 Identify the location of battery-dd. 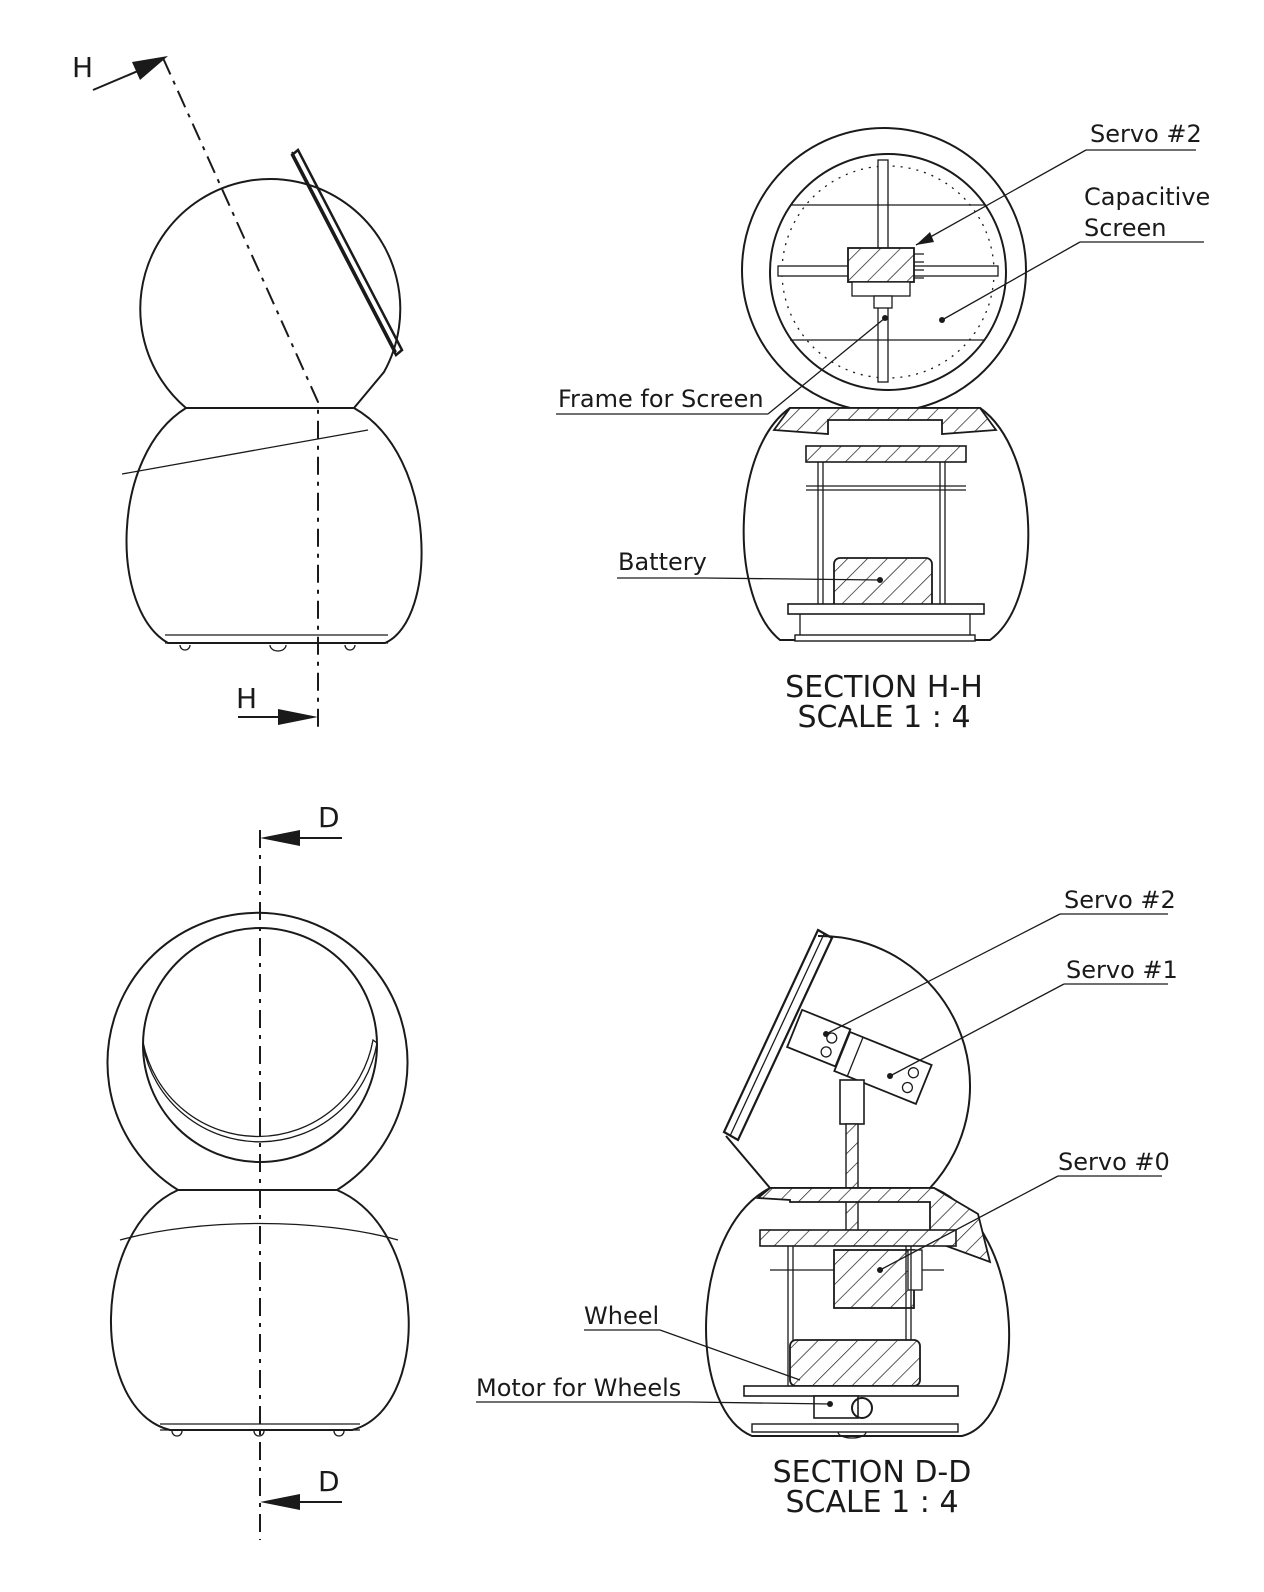
(855, 1363).